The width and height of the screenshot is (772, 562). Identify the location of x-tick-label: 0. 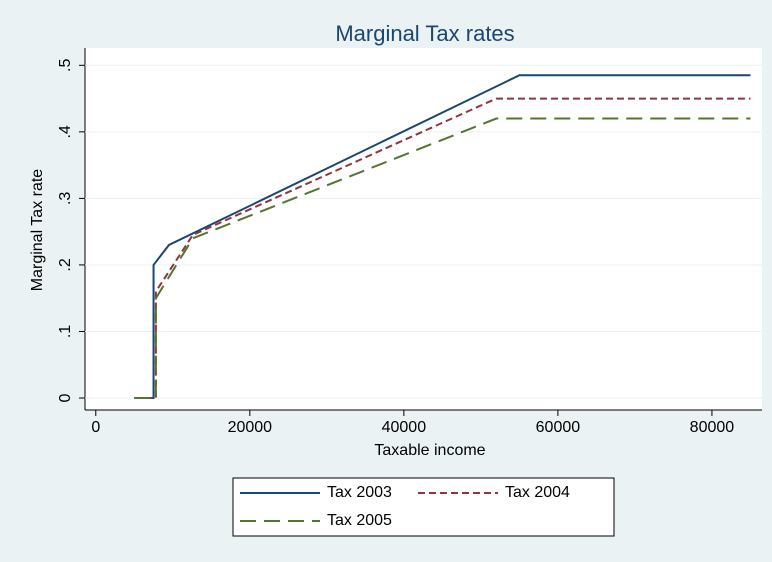
(95, 427).